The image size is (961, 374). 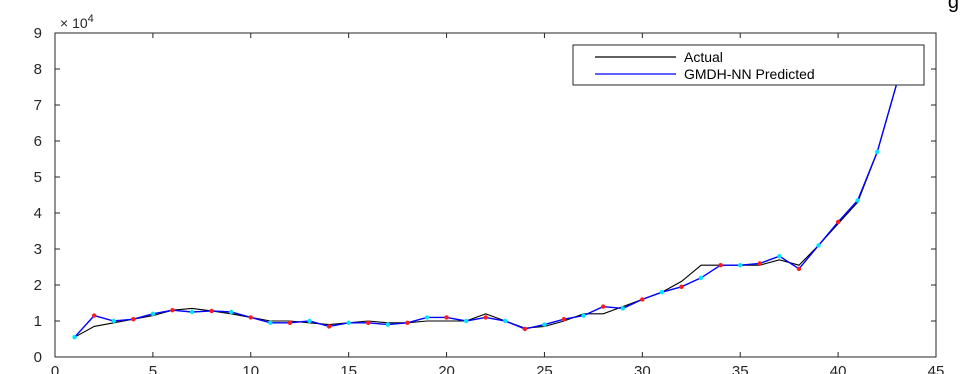 What do you see at coordinates (38, 213) in the screenshot?
I see `y-tick-label: 4` at bounding box center [38, 213].